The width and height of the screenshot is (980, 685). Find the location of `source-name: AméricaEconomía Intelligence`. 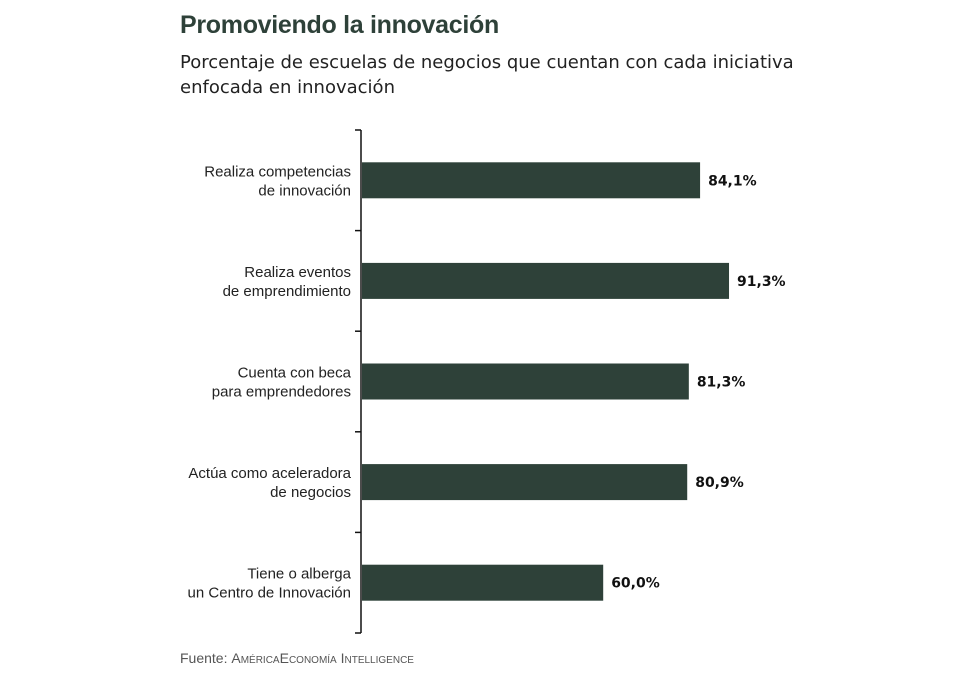

source-name: AméricaEconomía Intelligence is located at coordinates (322, 658).